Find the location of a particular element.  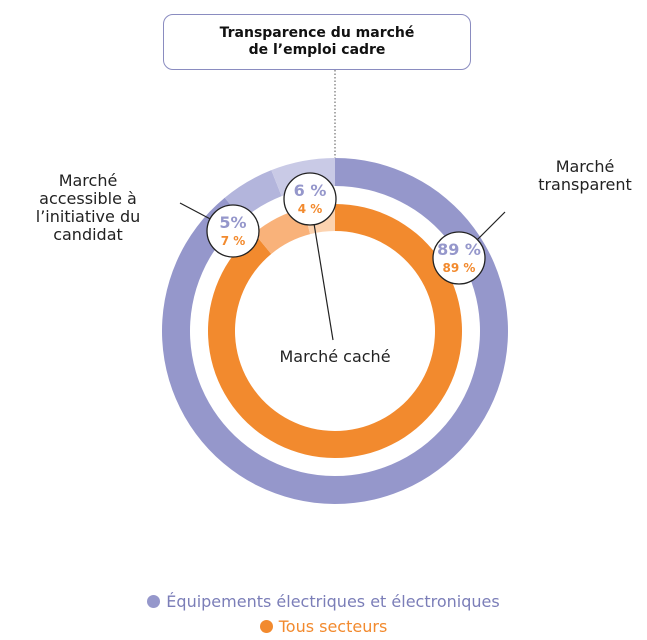

value-label: 4 % is located at coordinates (310, 209).